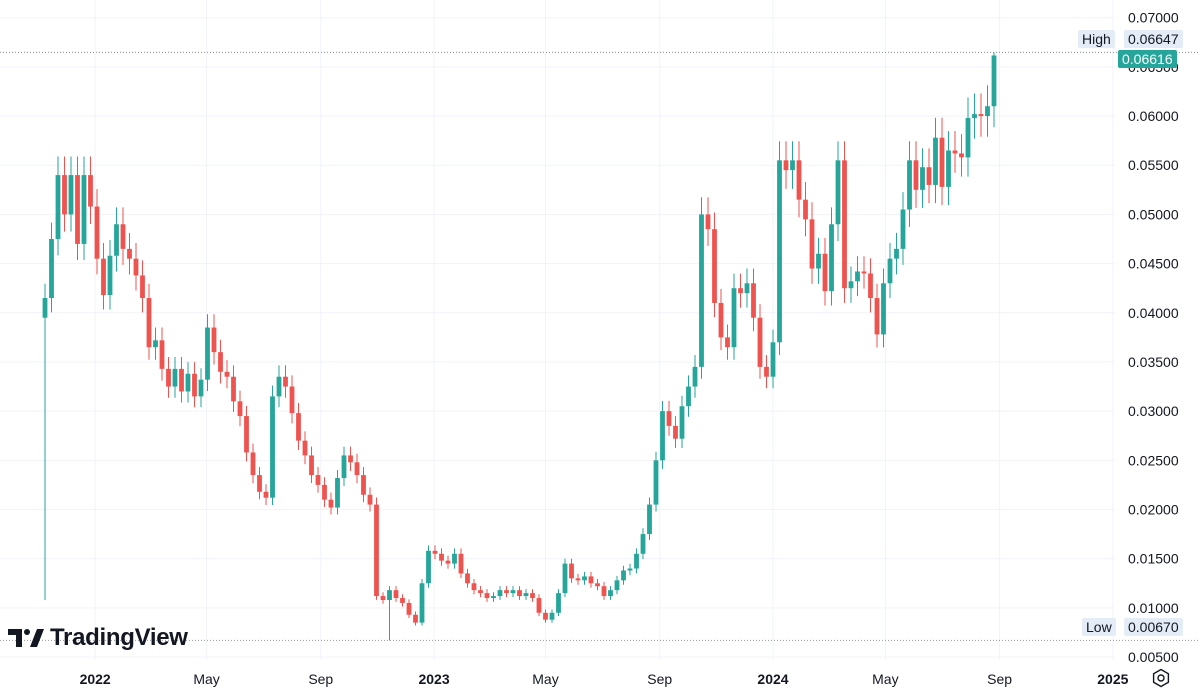  I want to click on time-axis: 2022 May Sep 2023 May Sep 2024 May Sep 2025, so click(604, 679).